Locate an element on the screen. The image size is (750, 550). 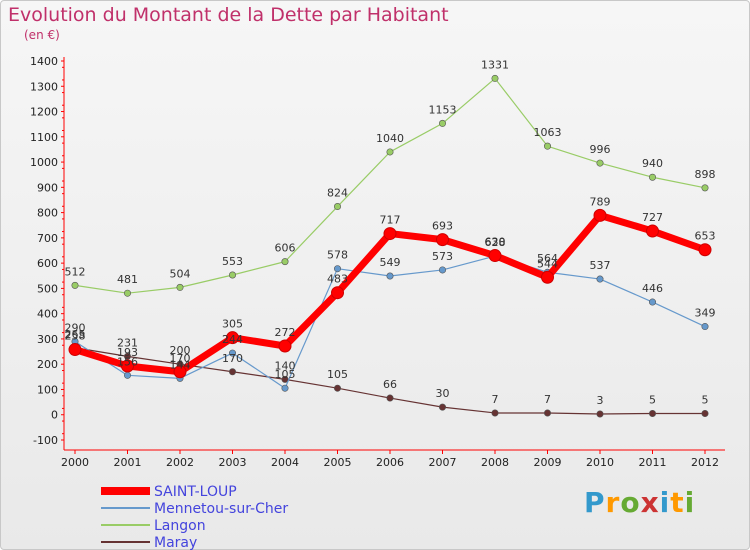
data-label: 231 is located at coordinates (127, 342).